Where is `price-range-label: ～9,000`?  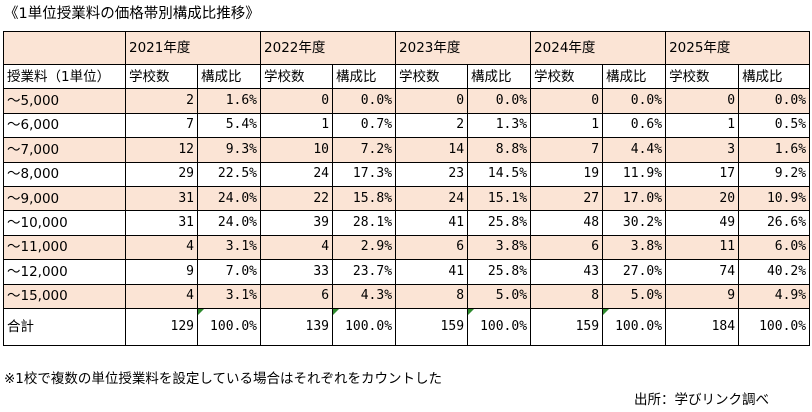 price-range-label: ～9,000 is located at coordinates (64, 198).